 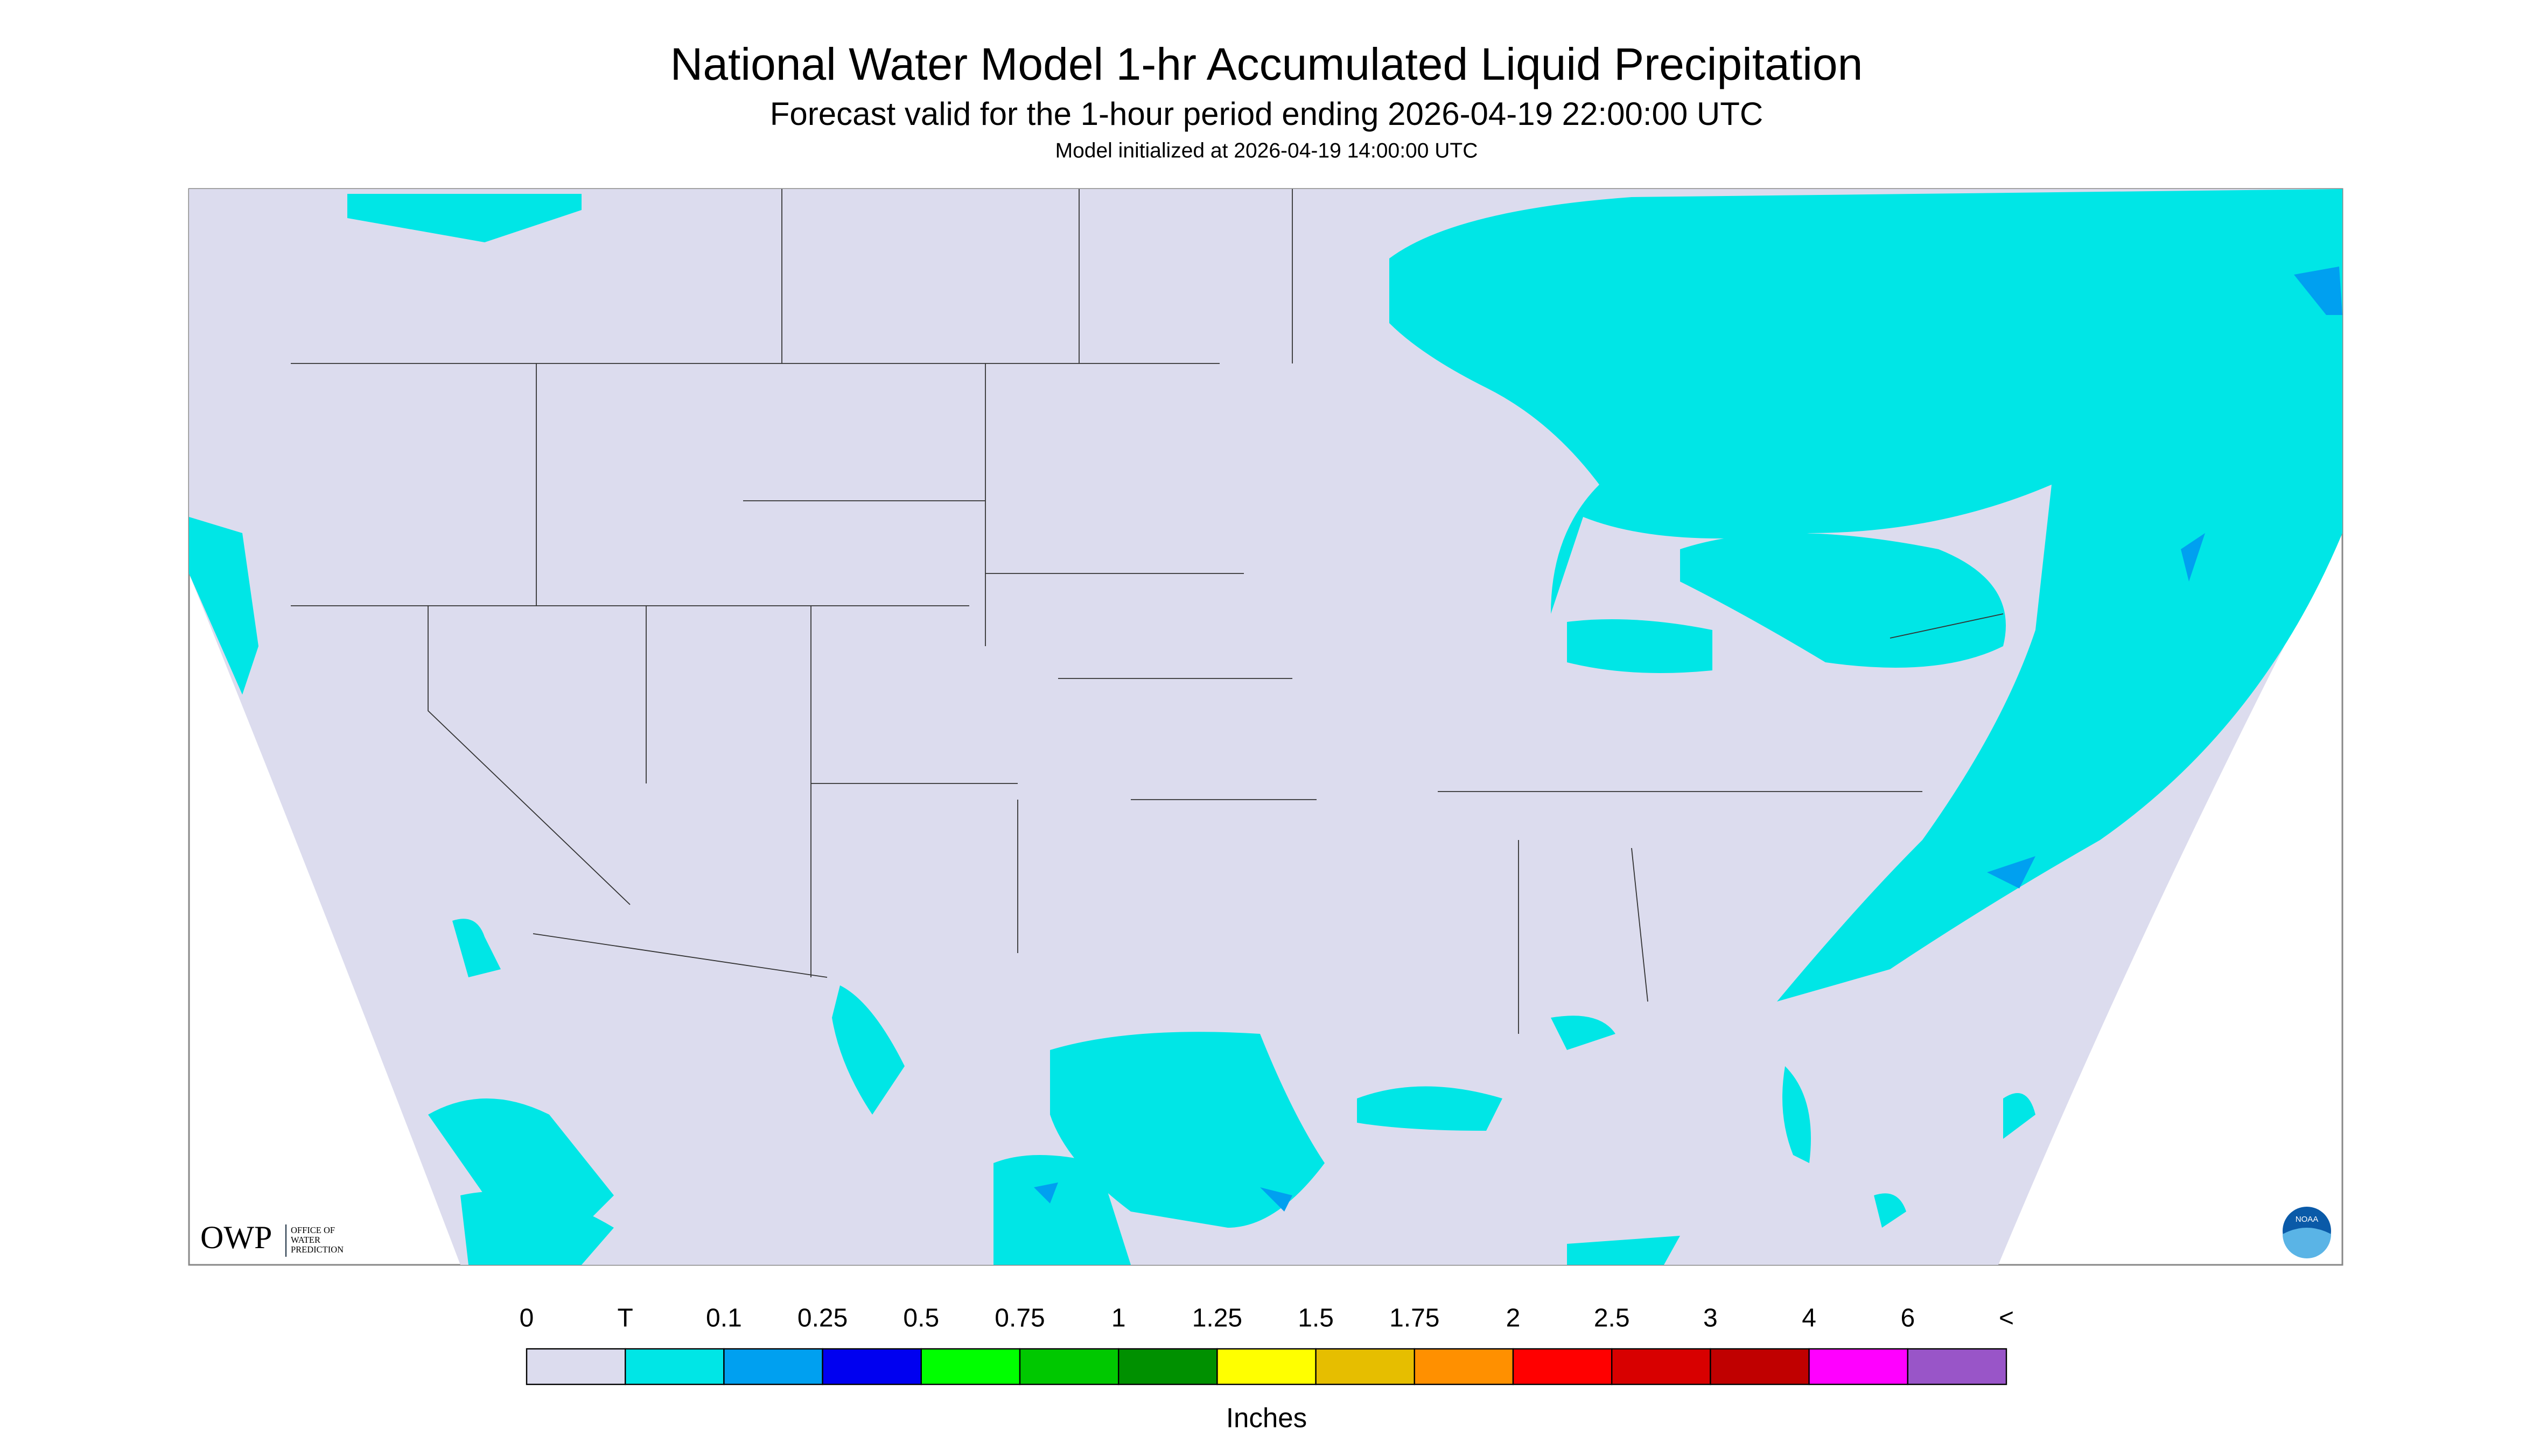 I want to click on owp-name: WATER, so click(x=305, y=1240).